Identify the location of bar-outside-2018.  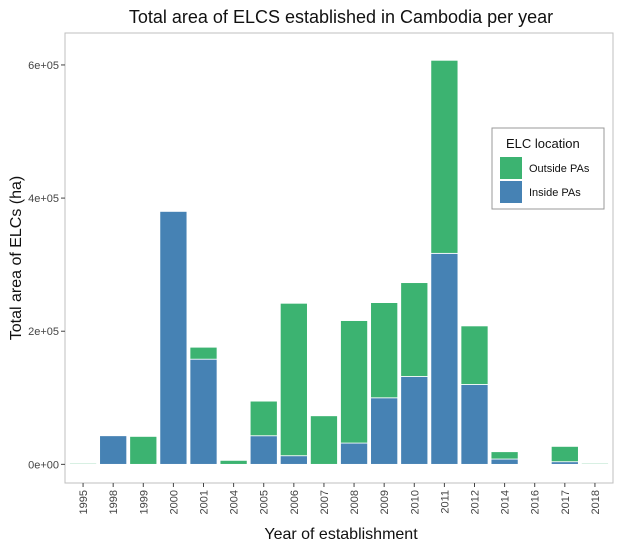
(594, 463).